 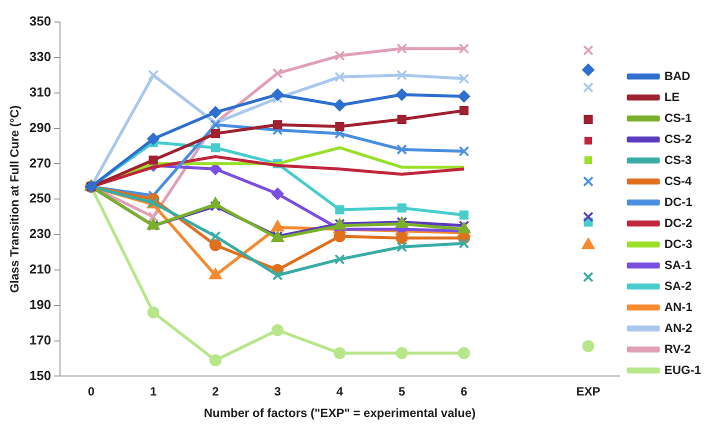 I want to click on x-tick-label: 2, so click(x=216, y=391).